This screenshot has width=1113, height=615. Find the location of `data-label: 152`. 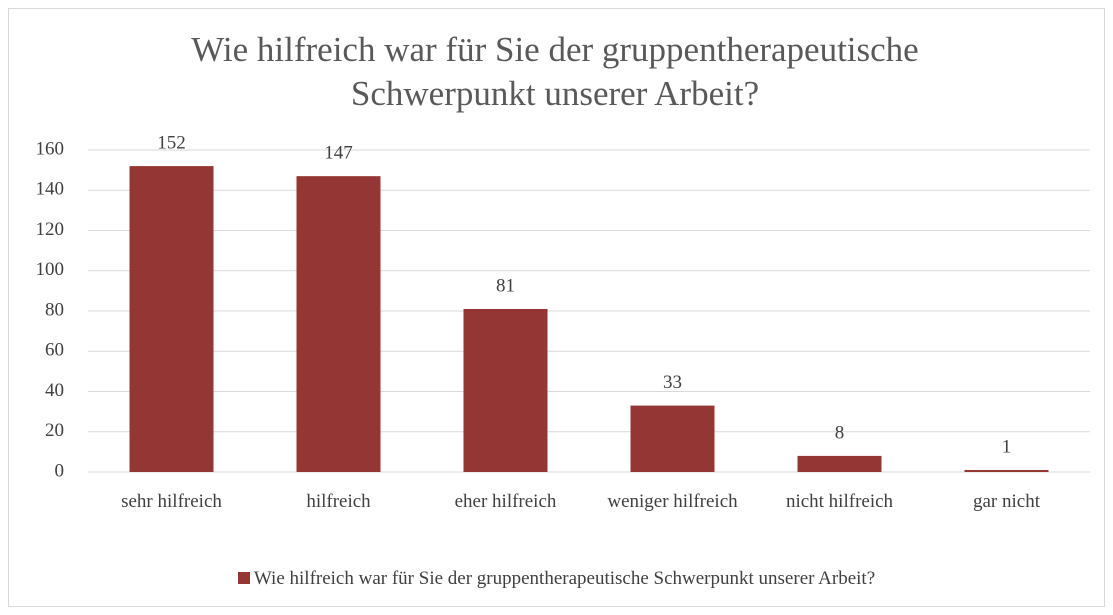

data-label: 152 is located at coordinates (171, 142).